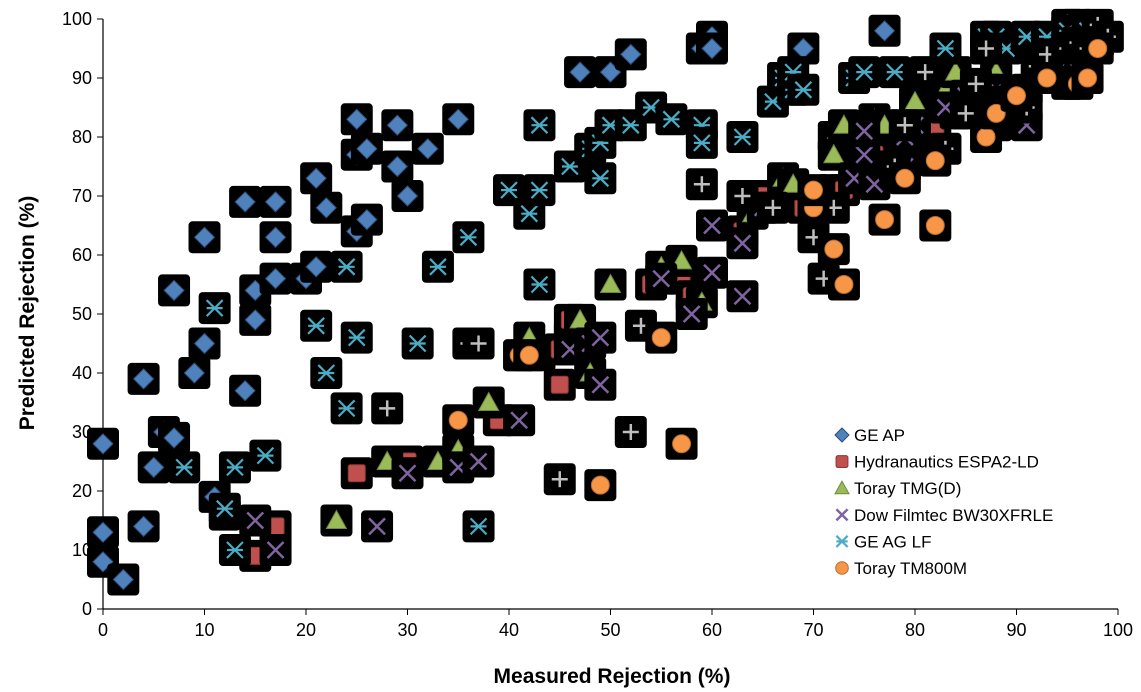  What do you see at coordinates (82, 373) in the screenshot?
I see `y-tick-label: 40` at bounding box center [82, 373].